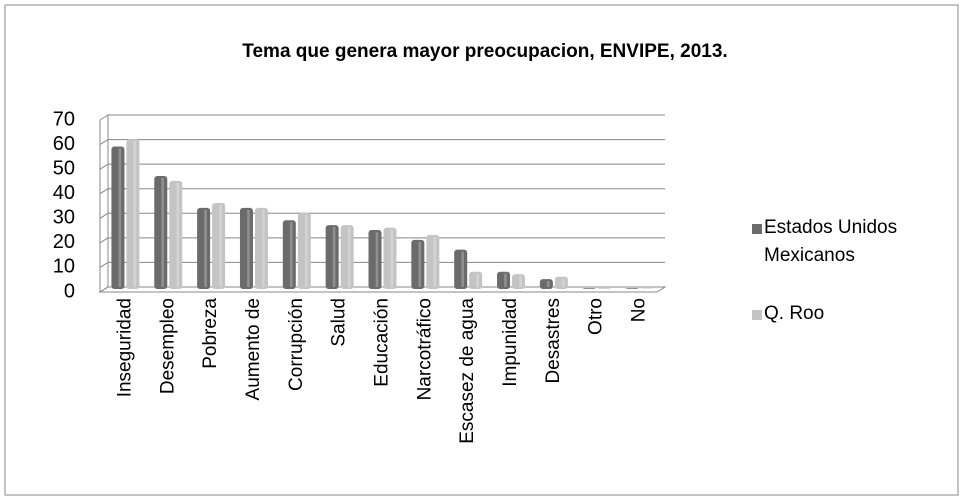 The width and height of the screenshot is (964, 503). What do you see at coordinates (64, 218) in the screenshot?
I see `y-tick-label: 30` at bounding box center [64, 218].